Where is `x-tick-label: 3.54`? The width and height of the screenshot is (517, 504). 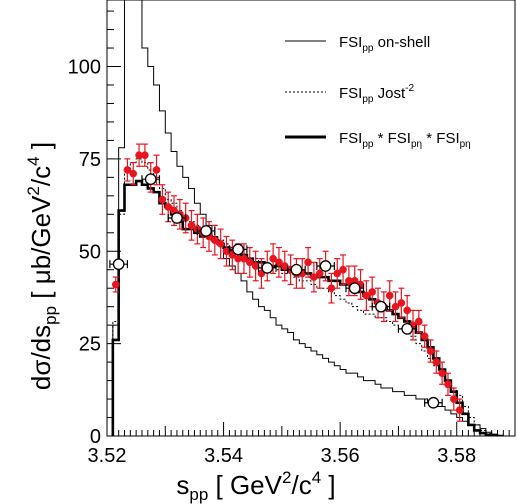
x-tick-label: 3.54 is located at coordinates (223, 456).